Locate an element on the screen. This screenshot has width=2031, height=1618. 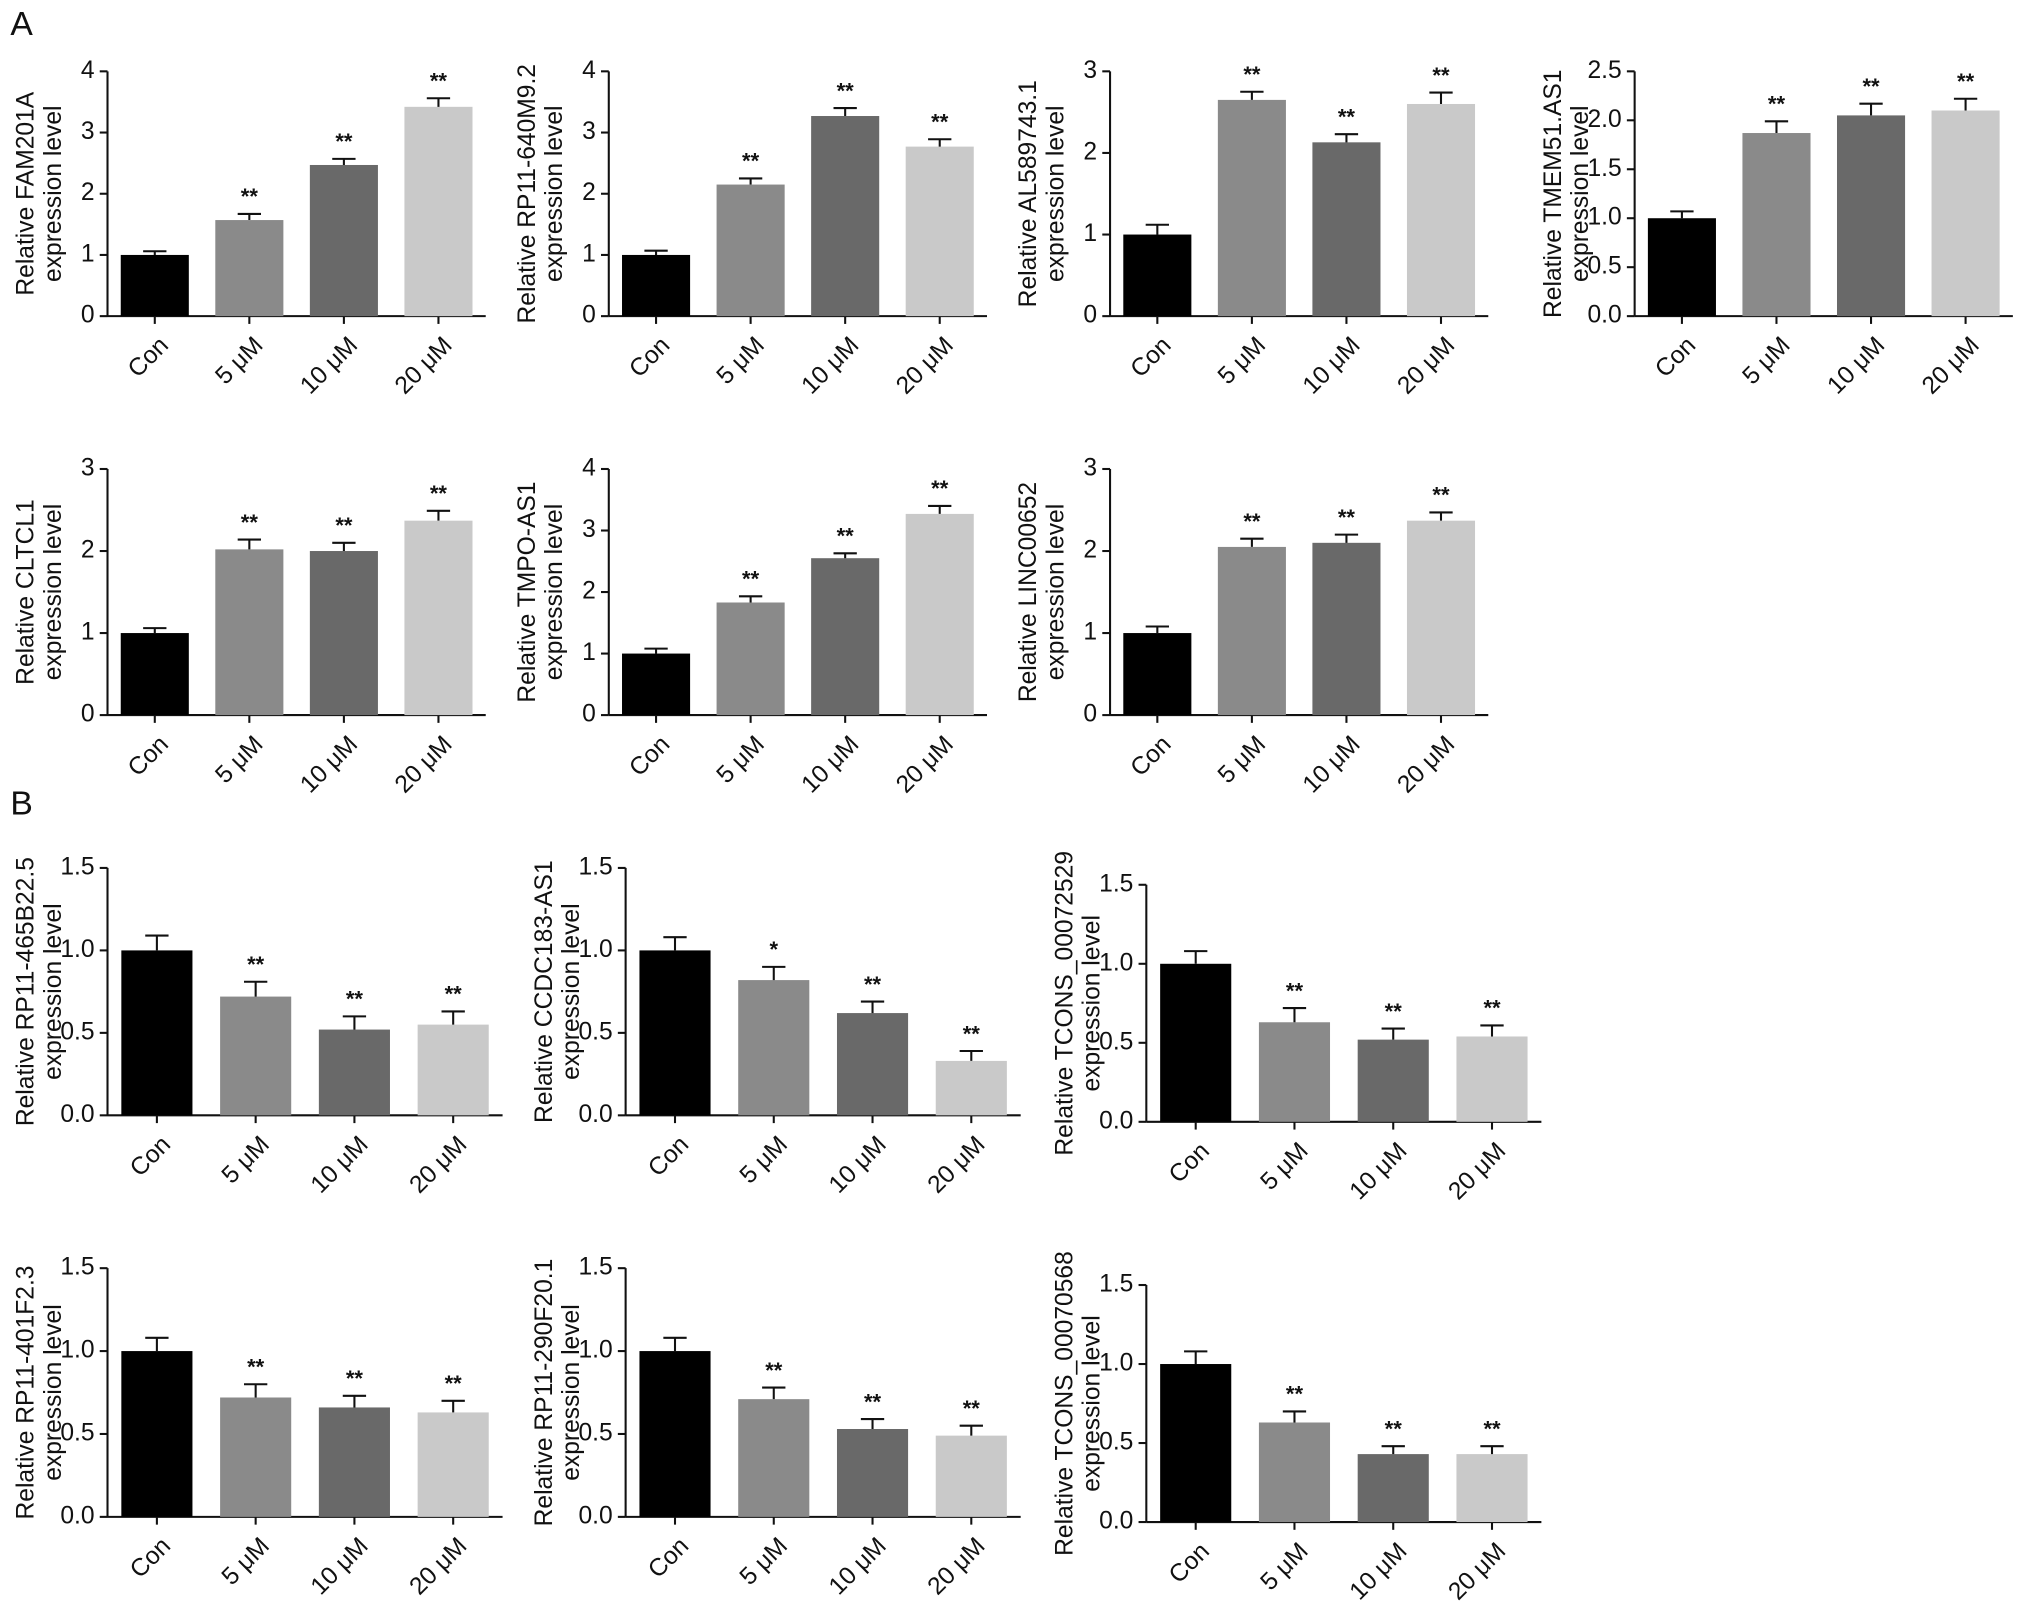
panel-label: B is located at coordinates (21, 804).